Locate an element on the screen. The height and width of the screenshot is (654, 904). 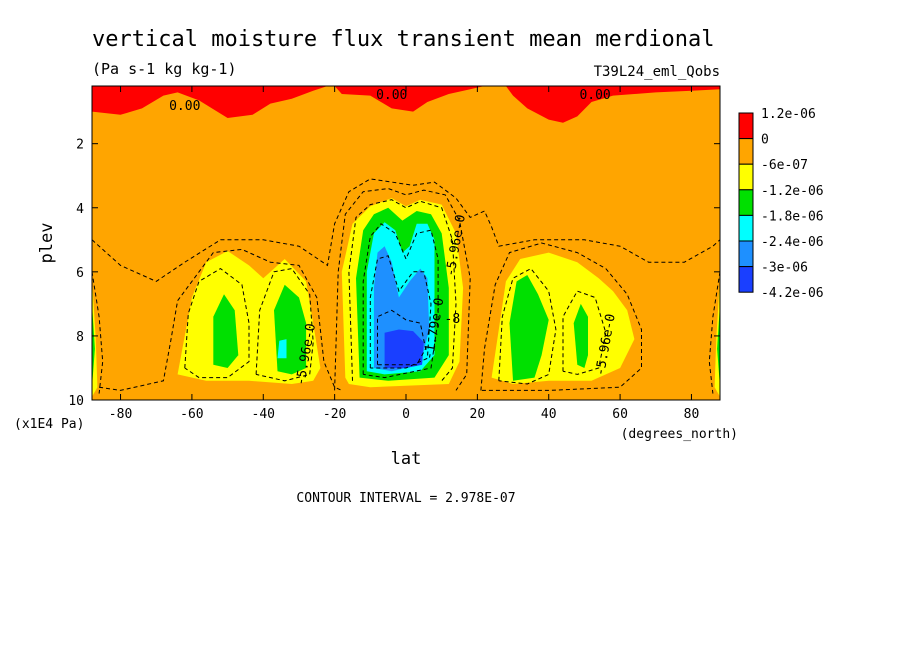
colorbar-label-2: -6e-07 is located at coordinates (784, 165).